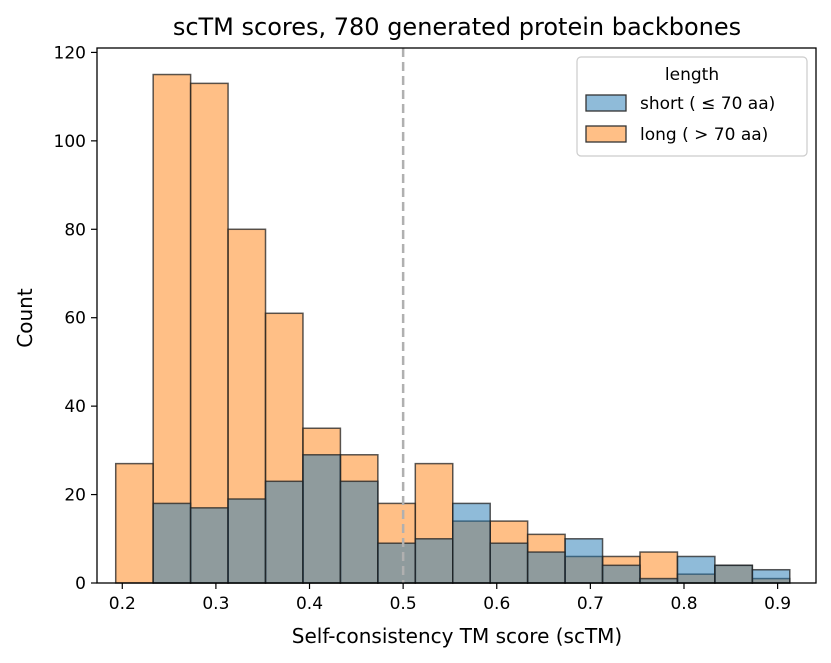 The width and height of the screenshot is (831, 663). Describe the element at coordinates (450, 598) in the screenshot. I see `x-axis: 0.2 0.3 0.4 0.5 0.6 0.7 0.8 0.9` at that location.